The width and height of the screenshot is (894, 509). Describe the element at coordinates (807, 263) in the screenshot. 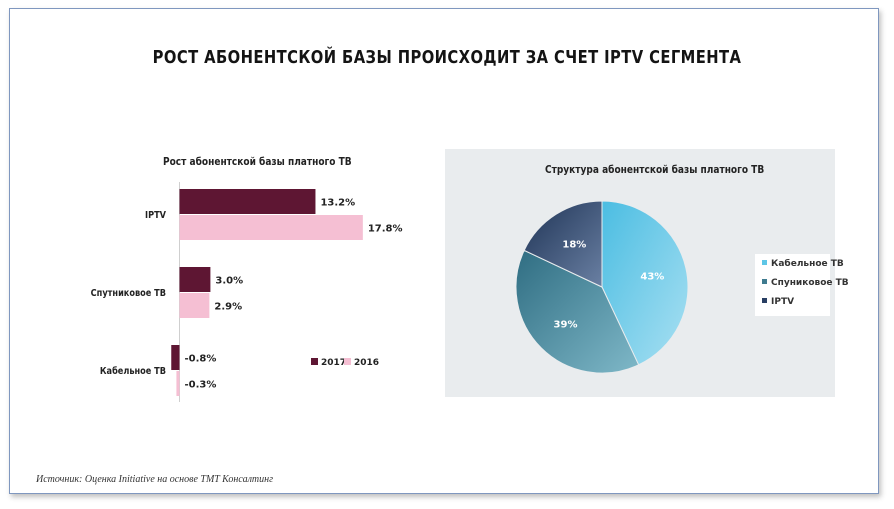

I see `pie-legend-label: Кабельное ТВ` at that location.